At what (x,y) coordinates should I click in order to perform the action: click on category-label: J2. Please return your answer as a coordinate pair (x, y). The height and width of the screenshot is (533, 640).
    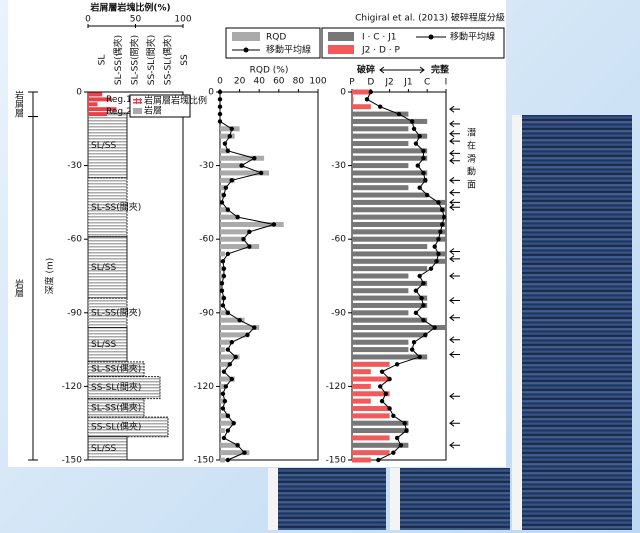
    Looking at the image, I should click on (388, 83).